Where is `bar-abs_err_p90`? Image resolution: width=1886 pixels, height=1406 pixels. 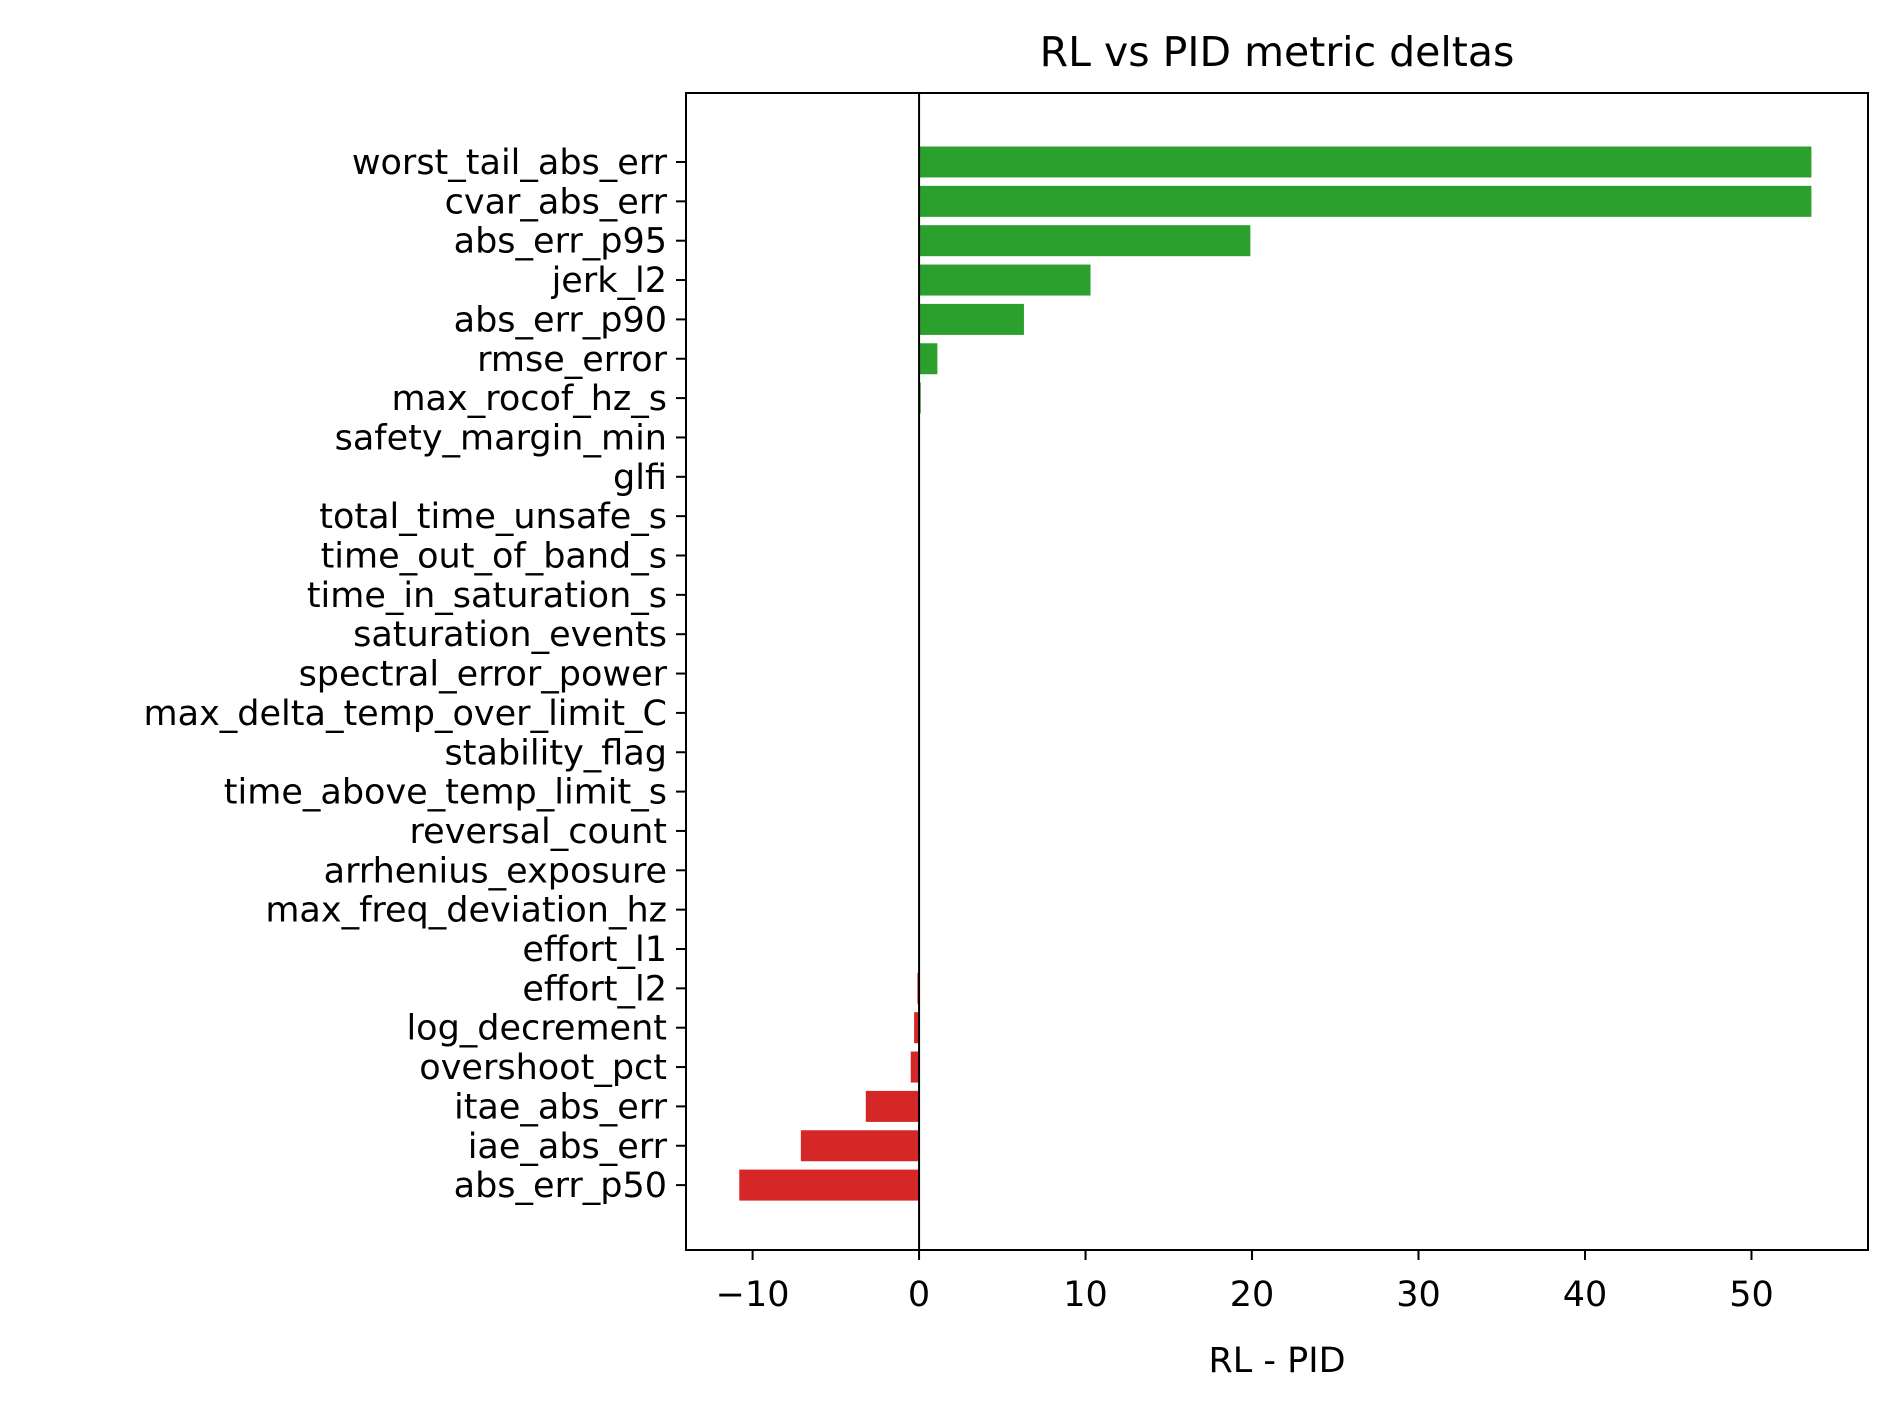 bar-abs_err_p90 is located at coordinates (971, 319).